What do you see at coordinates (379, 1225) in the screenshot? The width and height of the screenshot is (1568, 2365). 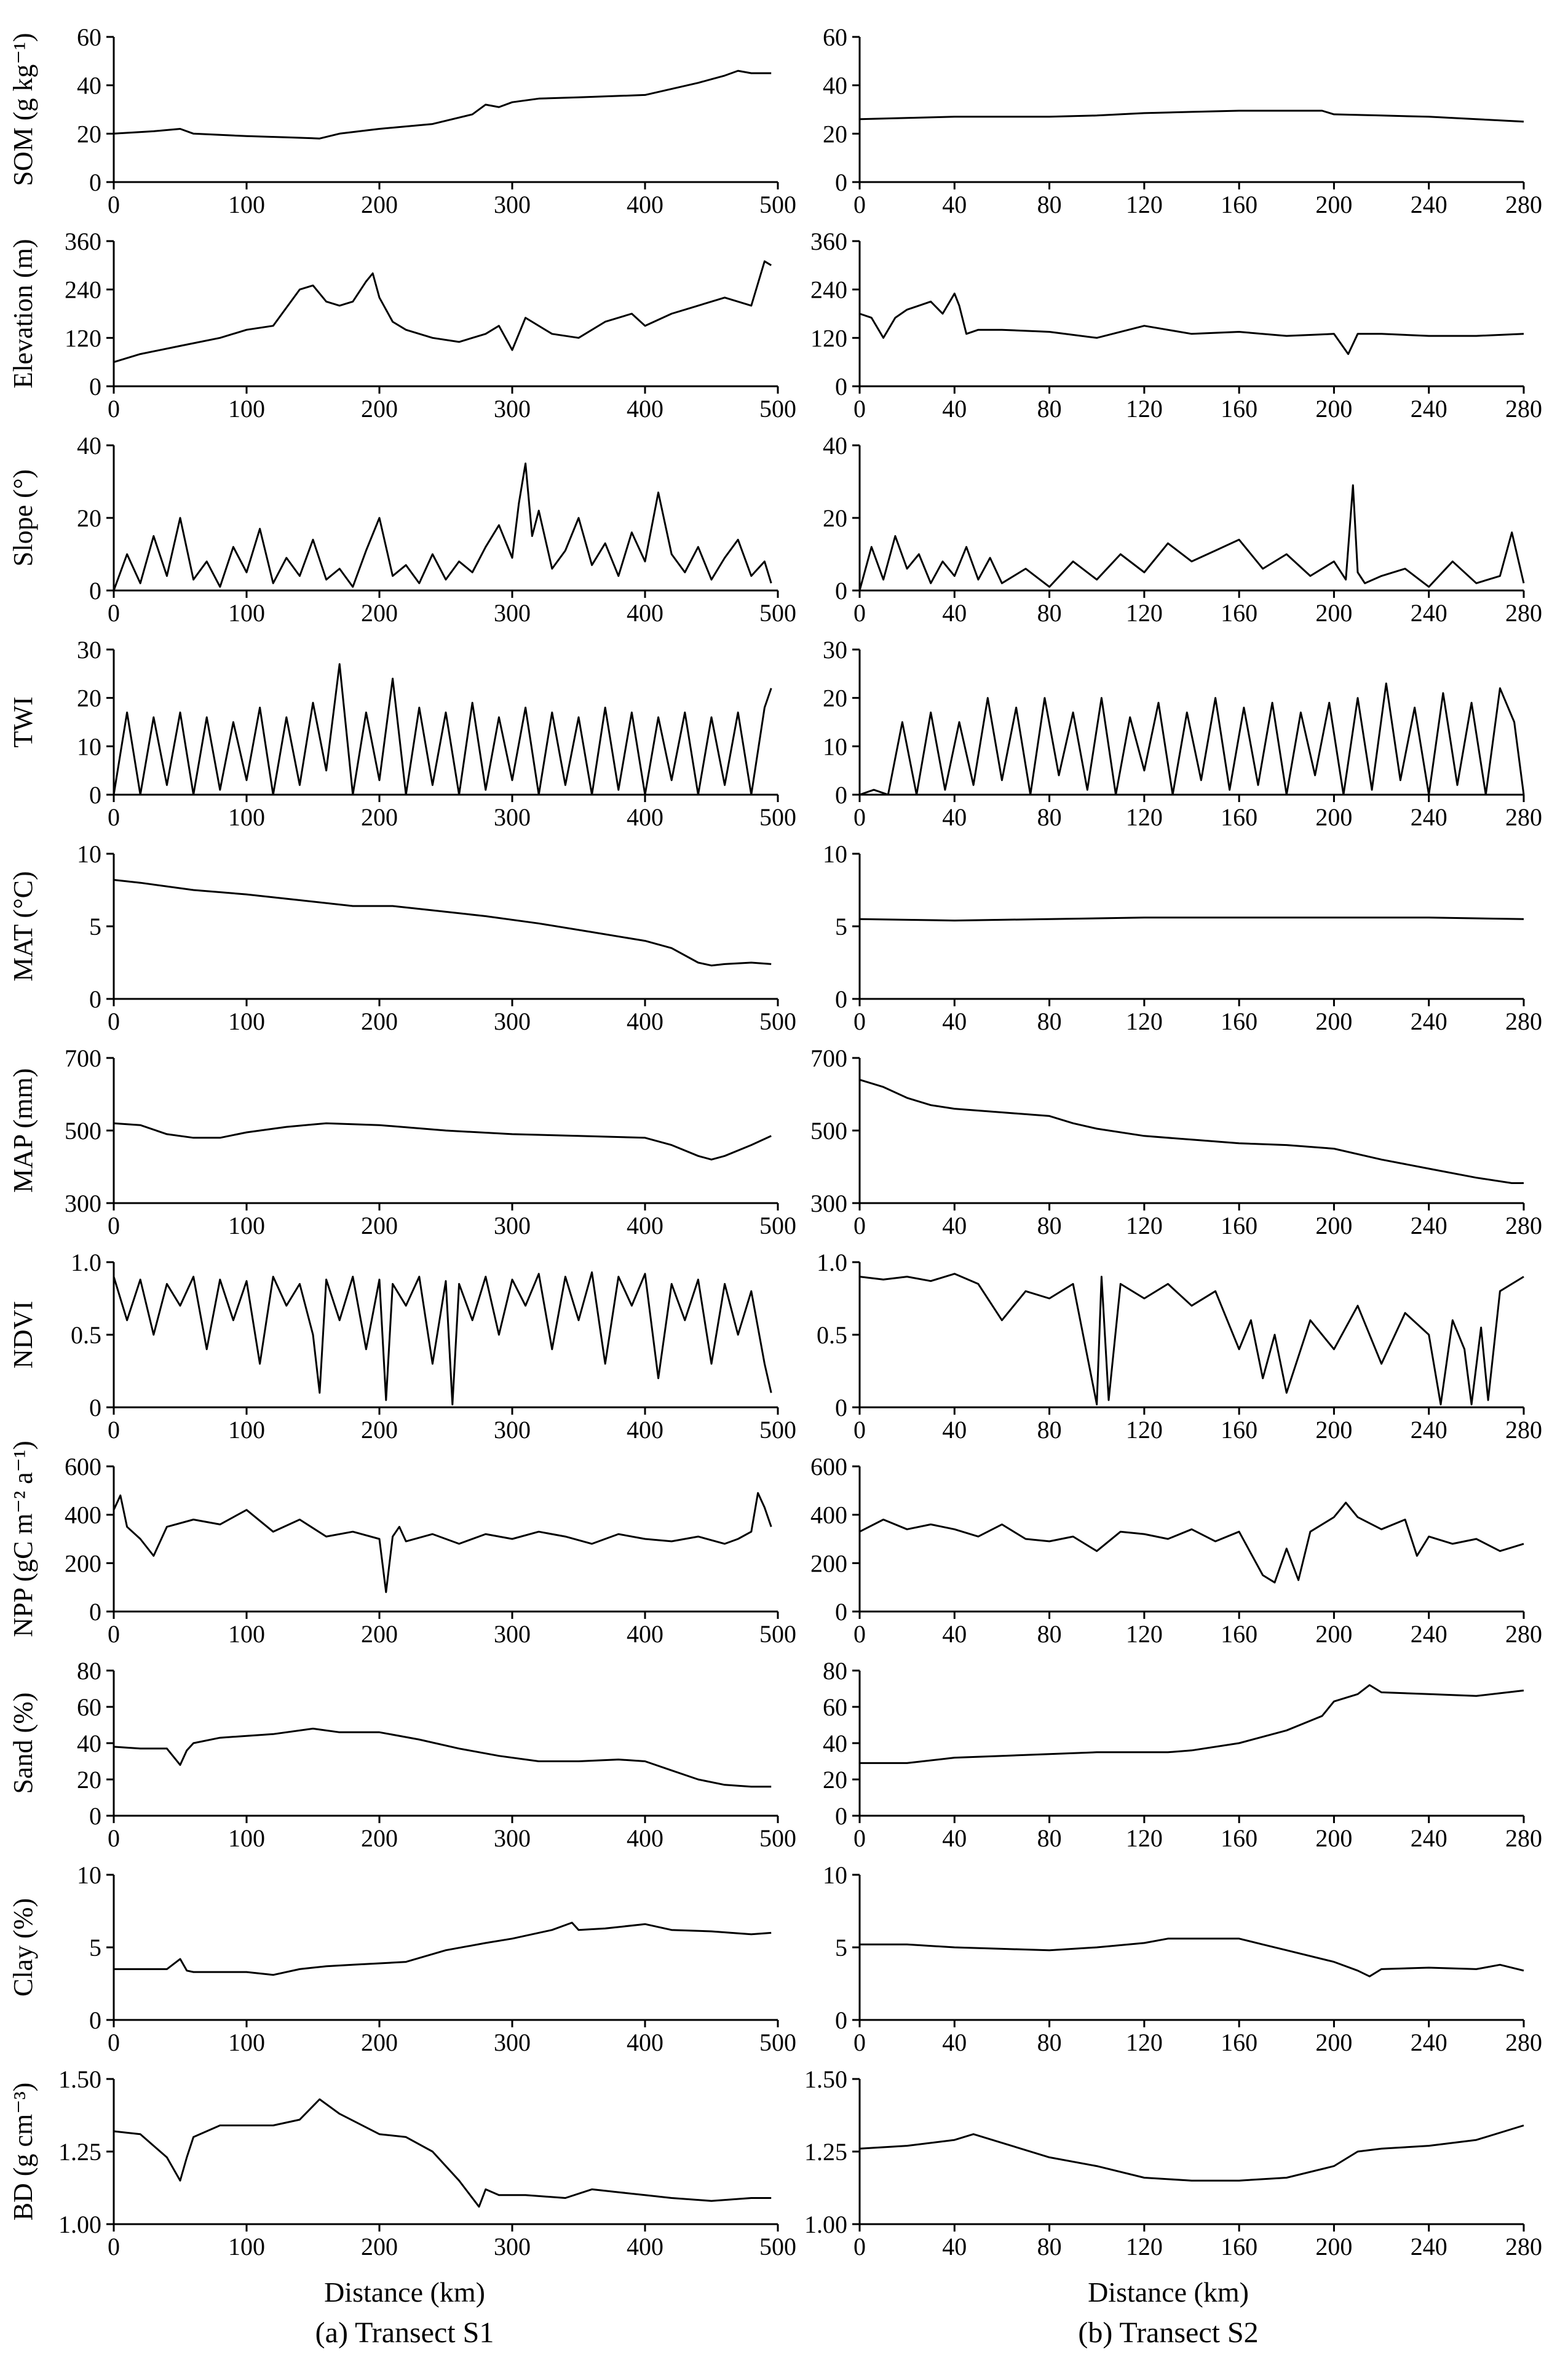 I see `s1-map-x-tick-label: 200` at bounding box center [379, 1225].